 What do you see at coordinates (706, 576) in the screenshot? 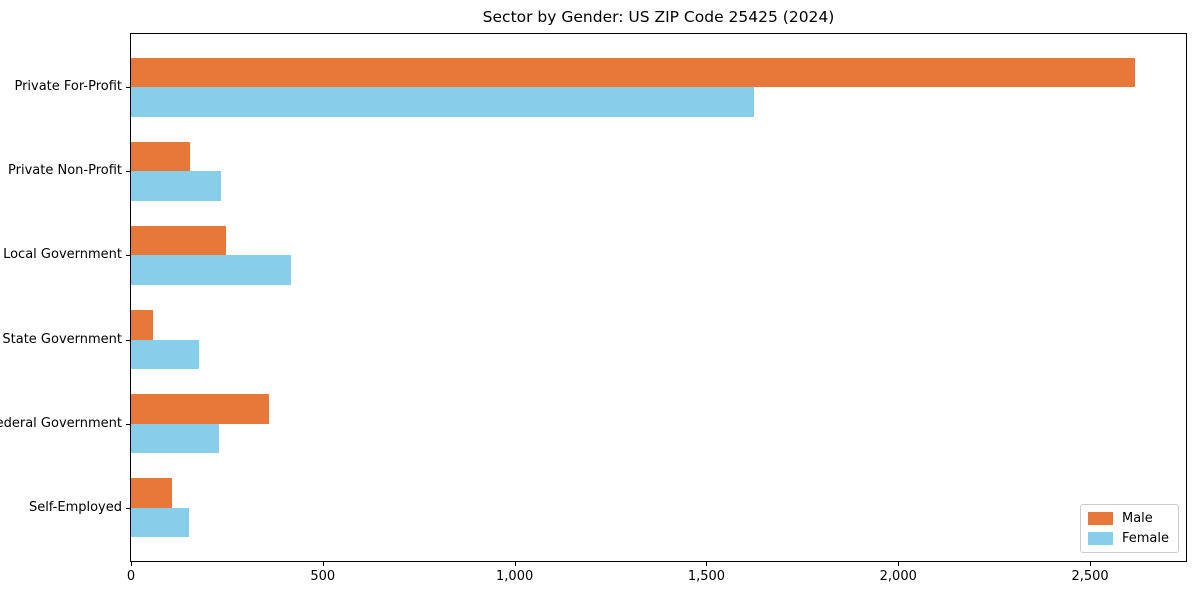
I see `xtick-label: 1,500` at bounding box center [706, 576].